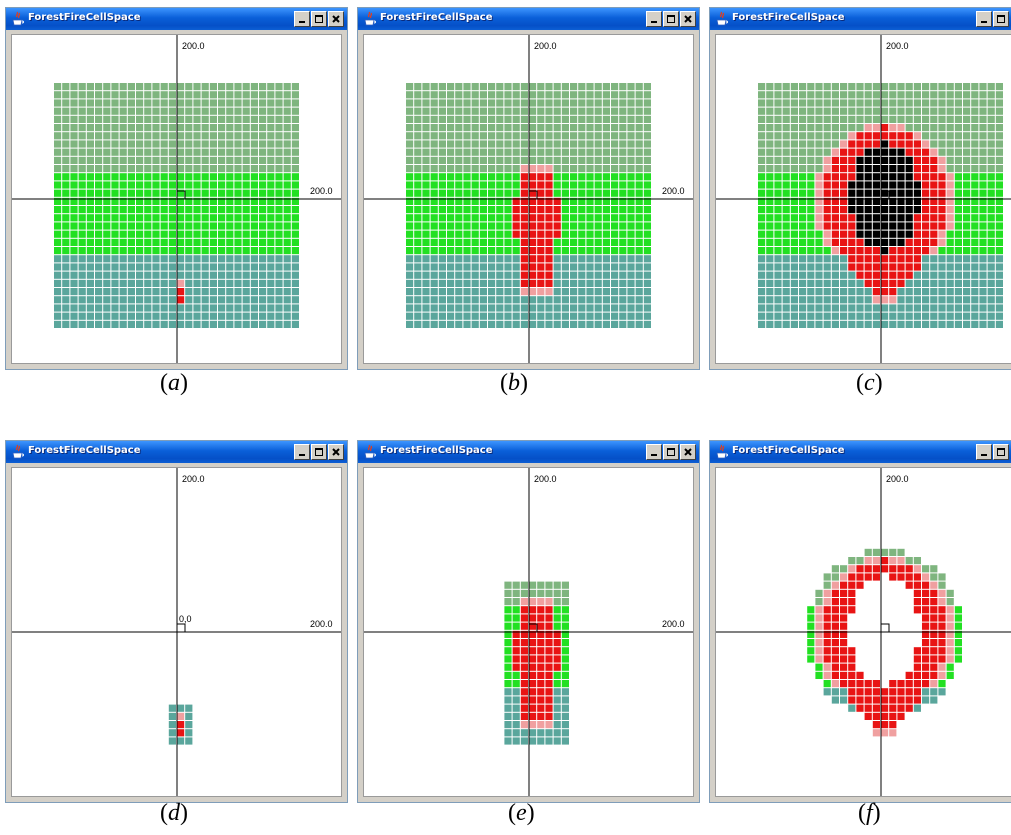 The height and width of the screenshot is (835, 1011). I want to click on cell-grid, so click(528, 205).